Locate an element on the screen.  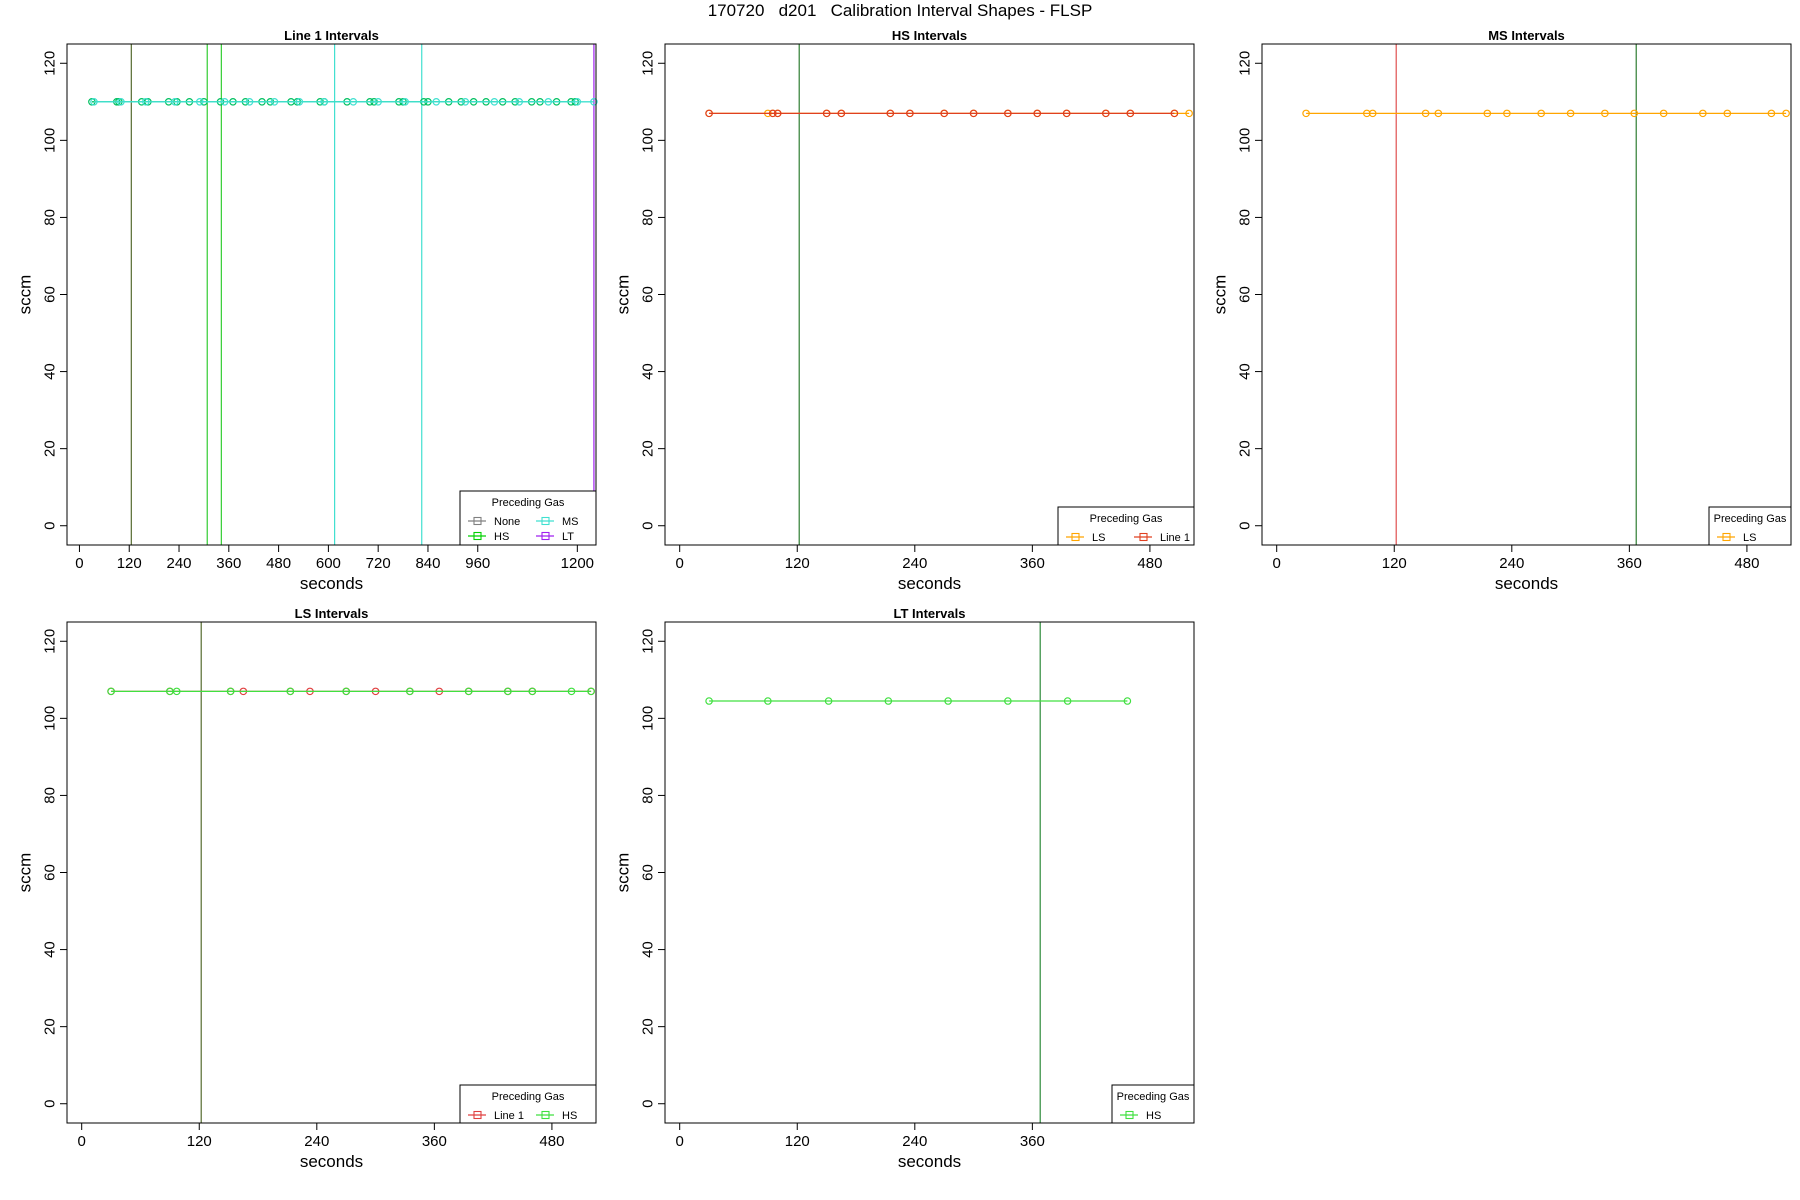
legend-label: LT is located at coordinates (568, 537).